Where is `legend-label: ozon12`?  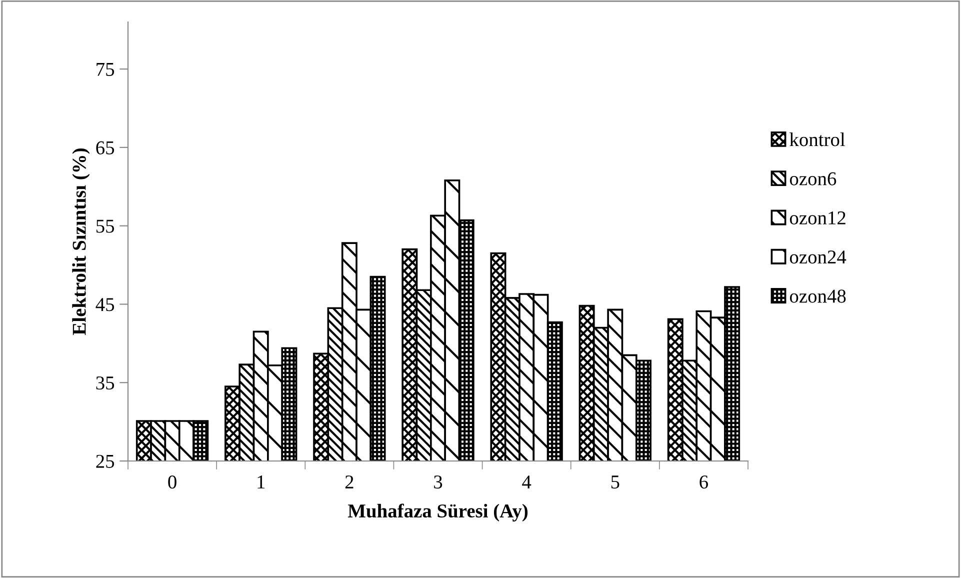 legend-label: ozon12 is located at coordinates (818, 217).